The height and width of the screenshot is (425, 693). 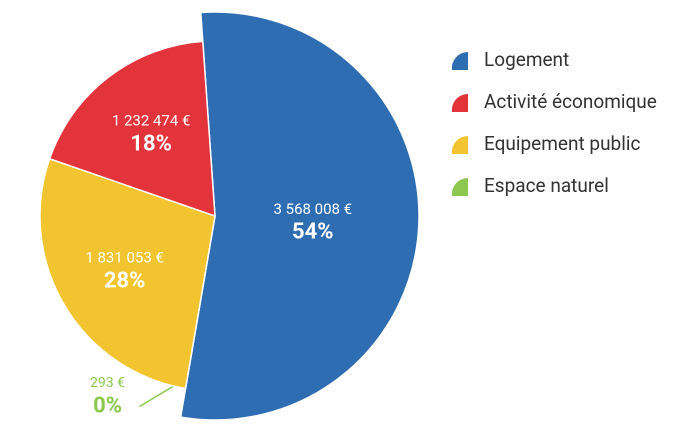 I want to click on legend-label: Activité économique, so click(x=570, y=101).